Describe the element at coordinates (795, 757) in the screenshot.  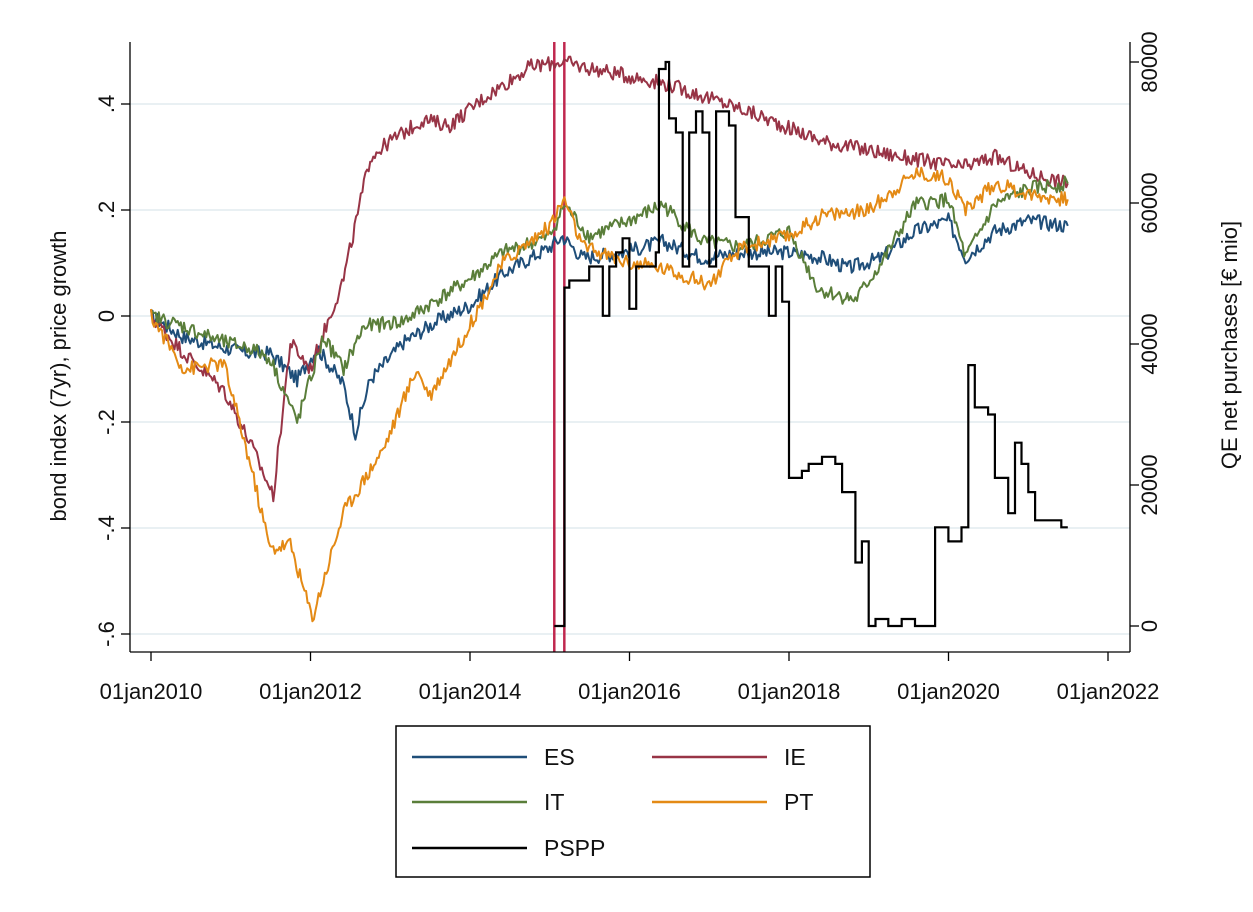
I see `legend-label-ie: IE` at that location.